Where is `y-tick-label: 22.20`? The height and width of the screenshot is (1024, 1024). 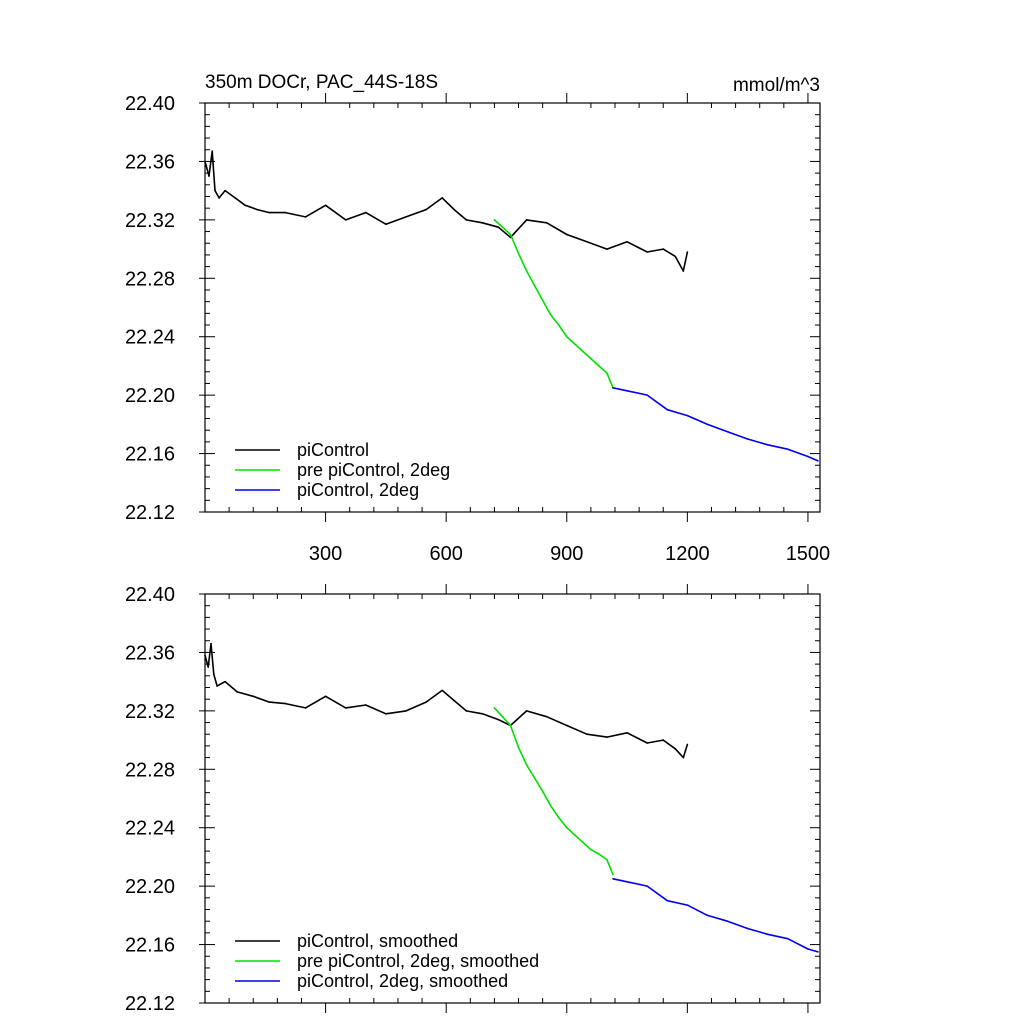
y-tick-label: 22.20 is located at coordinates (150, 887).